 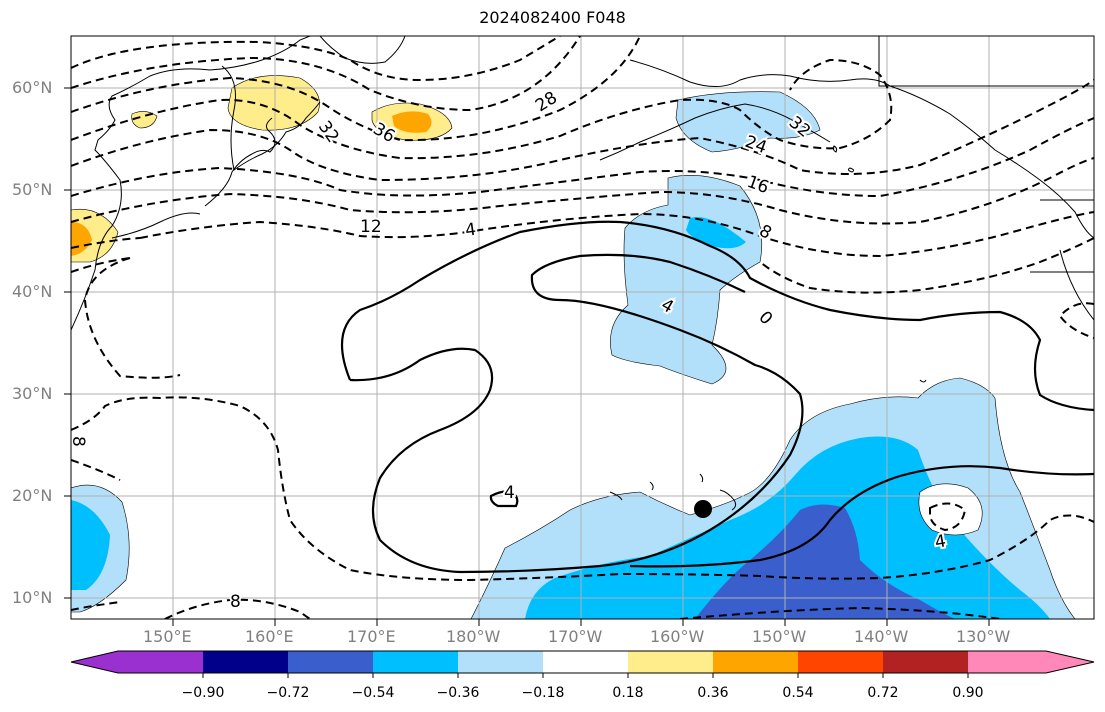 I want to click on lon-label: 170°E, so click(x=371, y=636).